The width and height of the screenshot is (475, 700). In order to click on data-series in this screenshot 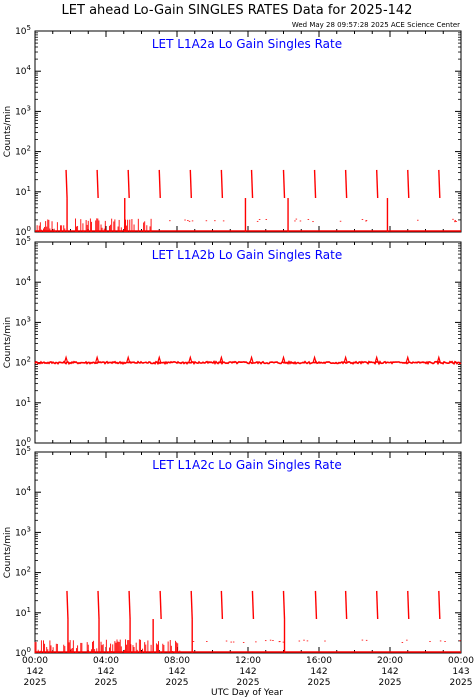, I will do `click(248, 200)`.